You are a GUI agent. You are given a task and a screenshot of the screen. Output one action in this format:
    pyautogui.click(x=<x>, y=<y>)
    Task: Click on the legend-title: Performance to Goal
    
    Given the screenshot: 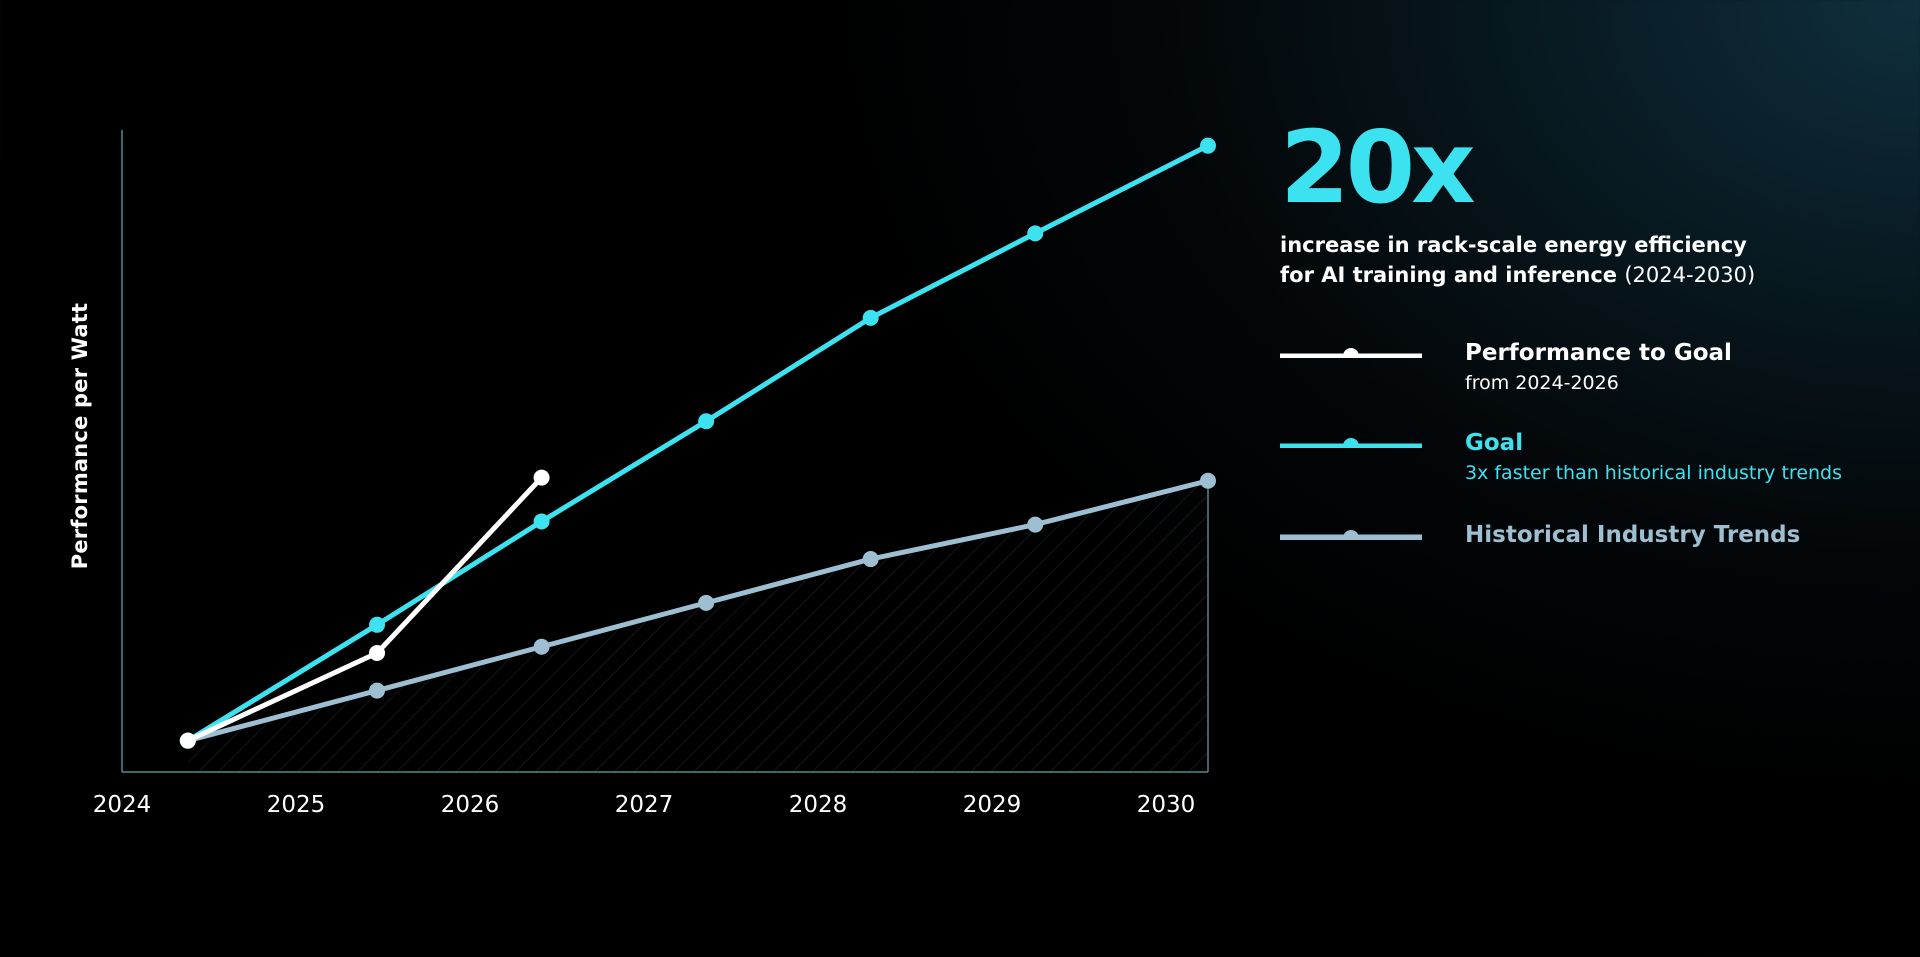 What is the action you would take?
    pyautogui.click(x=1598, y=353)
    